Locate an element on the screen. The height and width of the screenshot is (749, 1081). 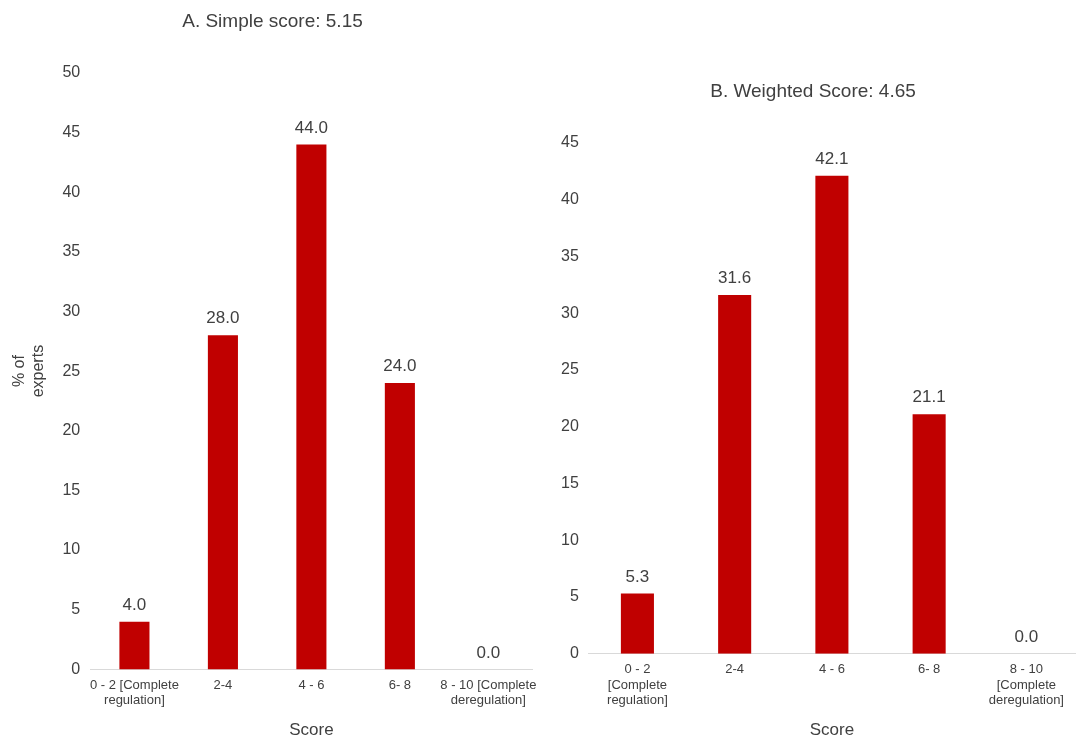
data-label: 31.6 is located at coordinates (735, 278).